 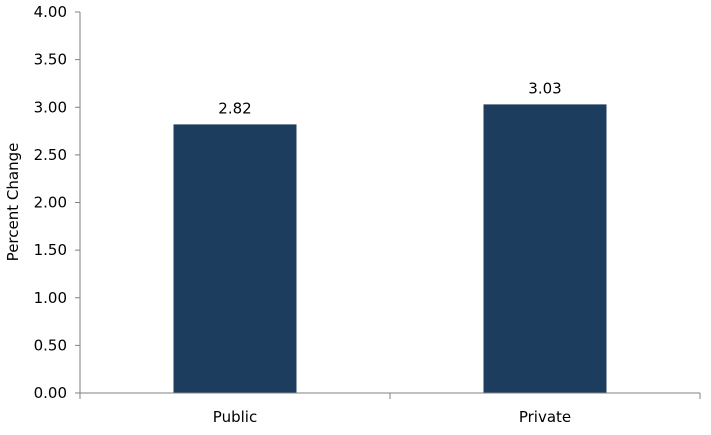 What do you see at coordinates (50, 298) in the screenshot?
I see `y-tick-label: 1.00` at bounding box center [50, 298].